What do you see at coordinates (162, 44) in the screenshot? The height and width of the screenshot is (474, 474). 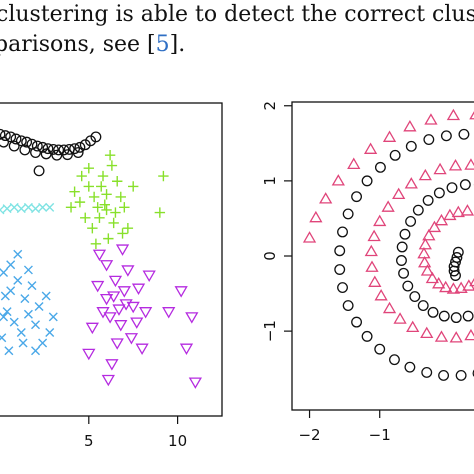 I see `citation-link: 5` at bounding box center [162, 44].